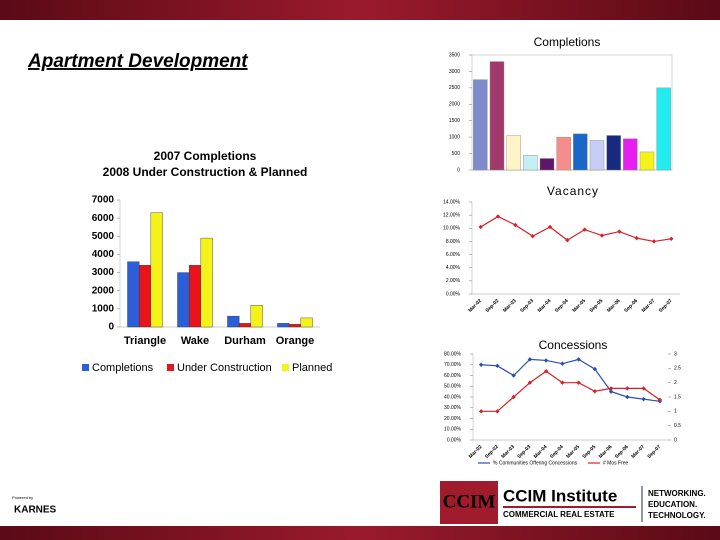  I want to click on y-tick-label: 2000, so click(454, 105).